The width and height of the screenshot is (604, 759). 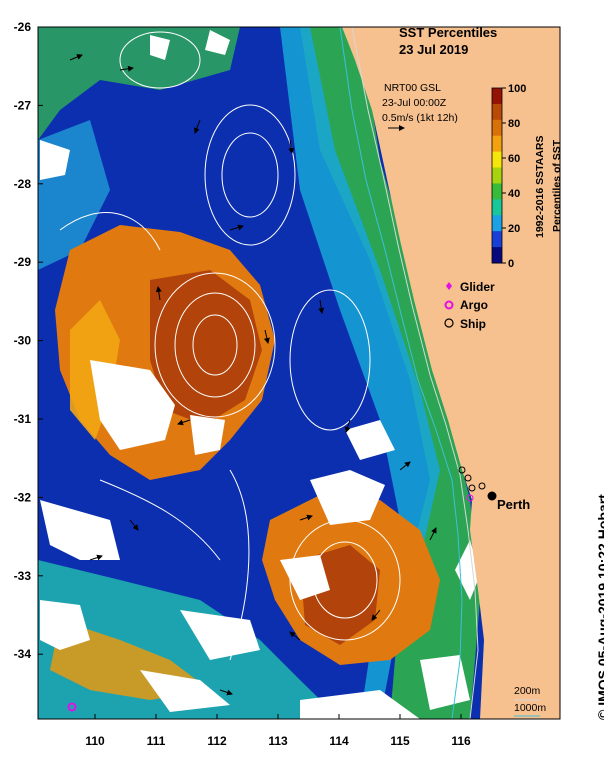 What do you see at coordinates (23, 105) in the screenshot?
I see `y-tick-label: -27` at bounding box center [23, 105].